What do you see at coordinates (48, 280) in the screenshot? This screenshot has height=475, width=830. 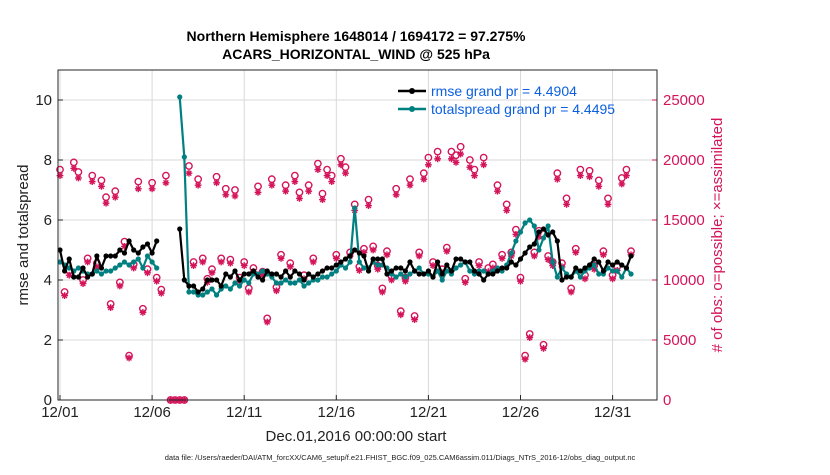 I see `y-tick-label: 4` at bounding box center [48, 280].